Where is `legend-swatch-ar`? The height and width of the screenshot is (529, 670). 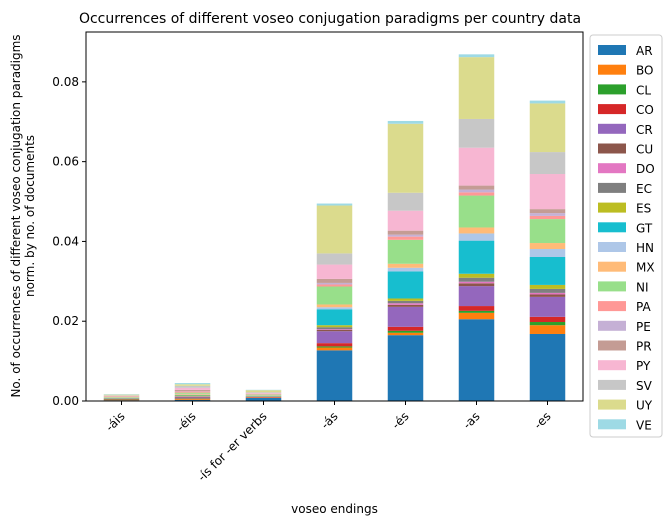
legend-swatch-ar is located at coordinates (612, 50).